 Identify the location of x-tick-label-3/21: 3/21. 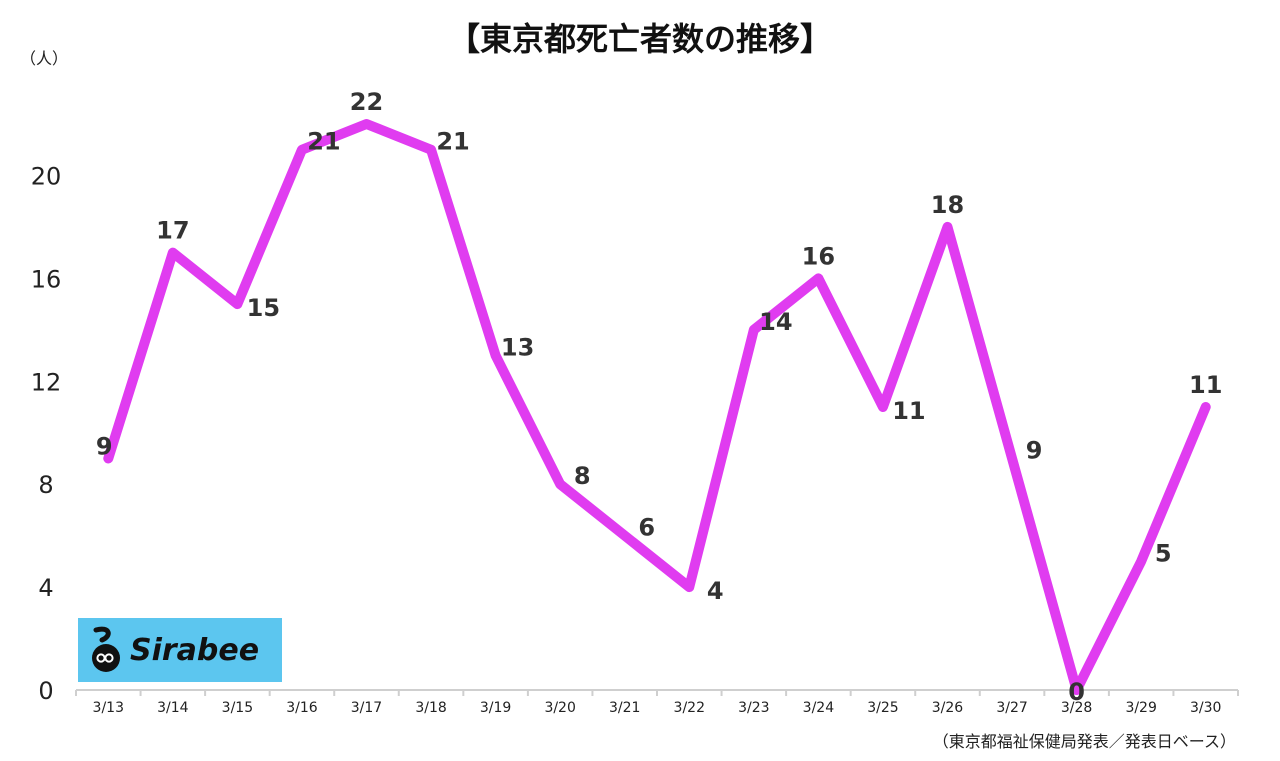
(624, 708).